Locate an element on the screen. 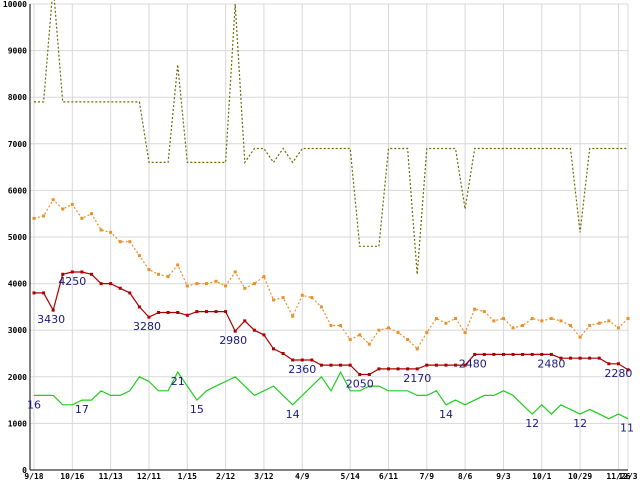 The width and height of the screenshot is (640, 480). x-tick-label: 10/1 is located at coordinates (541, 476).